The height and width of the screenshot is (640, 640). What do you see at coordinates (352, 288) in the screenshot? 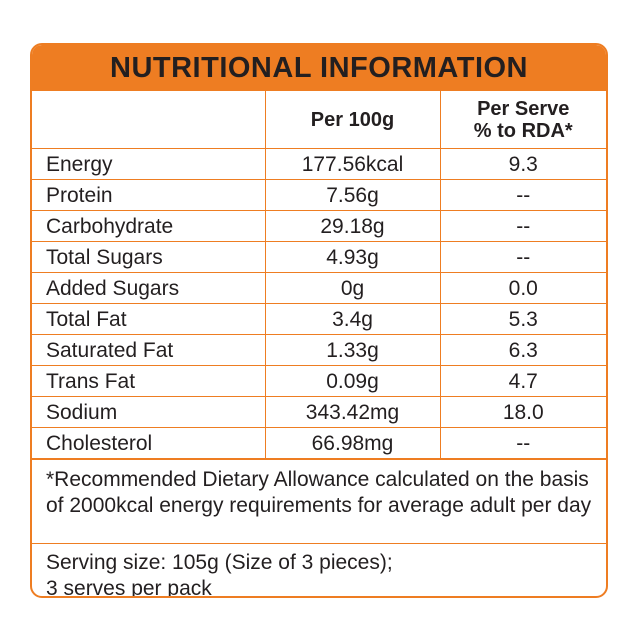
I see `per-100g-value: 0g` at bounding box center [352, 288].